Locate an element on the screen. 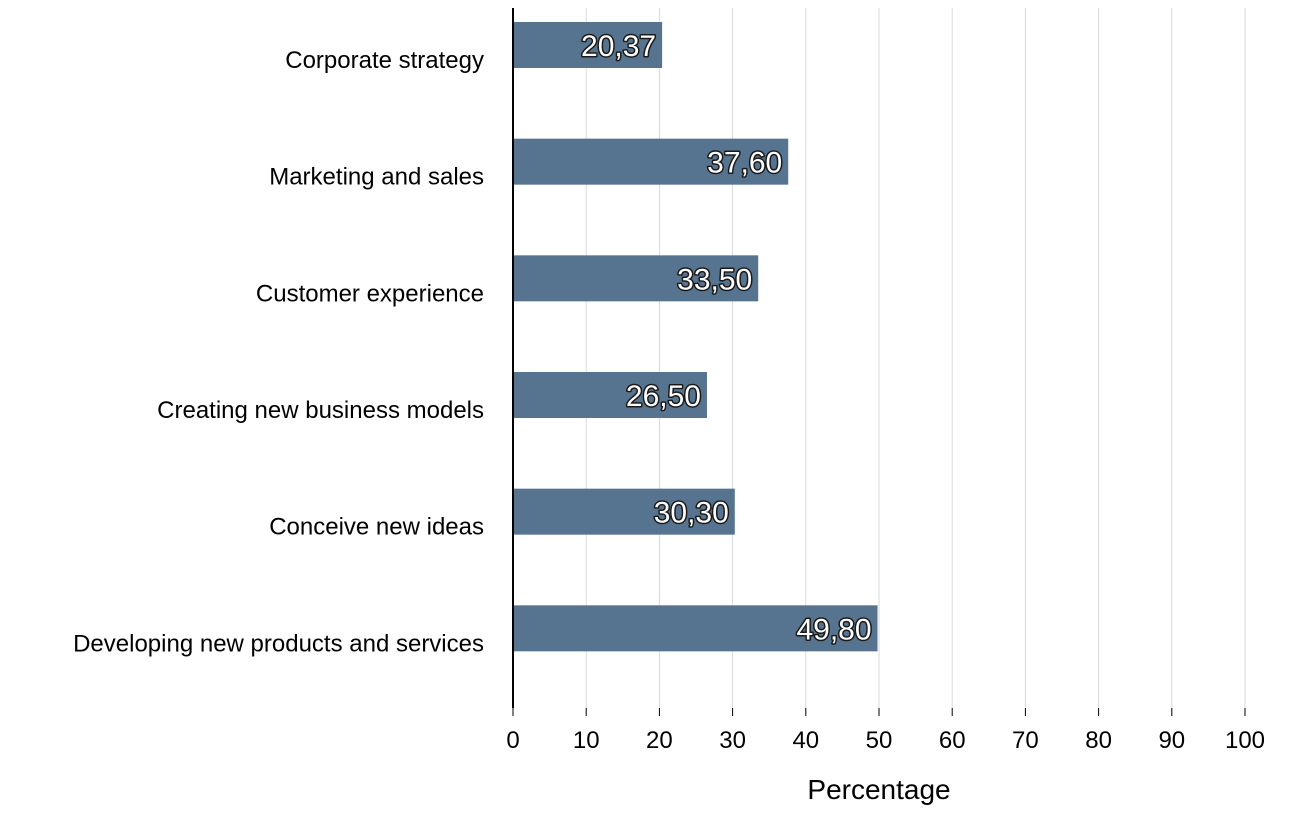 The height and width of the screenshot is (817, 1312). x-tick-labels: 0 10 20 30 40 50 60 70 80 90 100 is located at coordinates (885, 740).